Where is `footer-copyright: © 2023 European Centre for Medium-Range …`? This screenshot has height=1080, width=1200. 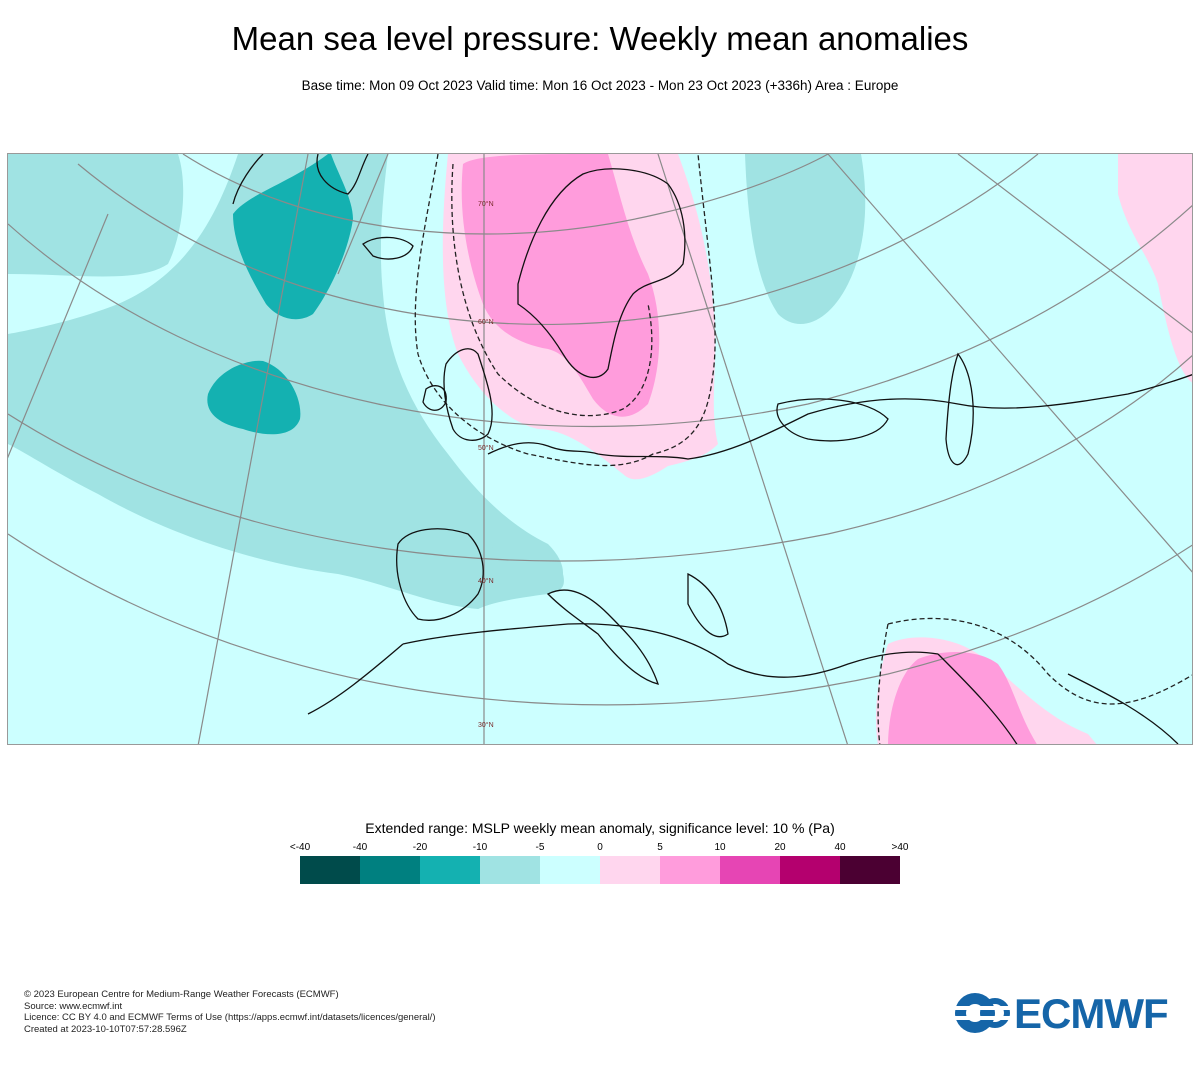 footer-copyright: © 2023 European Centre for Medium-Range … is located at coordinates (181, 994).